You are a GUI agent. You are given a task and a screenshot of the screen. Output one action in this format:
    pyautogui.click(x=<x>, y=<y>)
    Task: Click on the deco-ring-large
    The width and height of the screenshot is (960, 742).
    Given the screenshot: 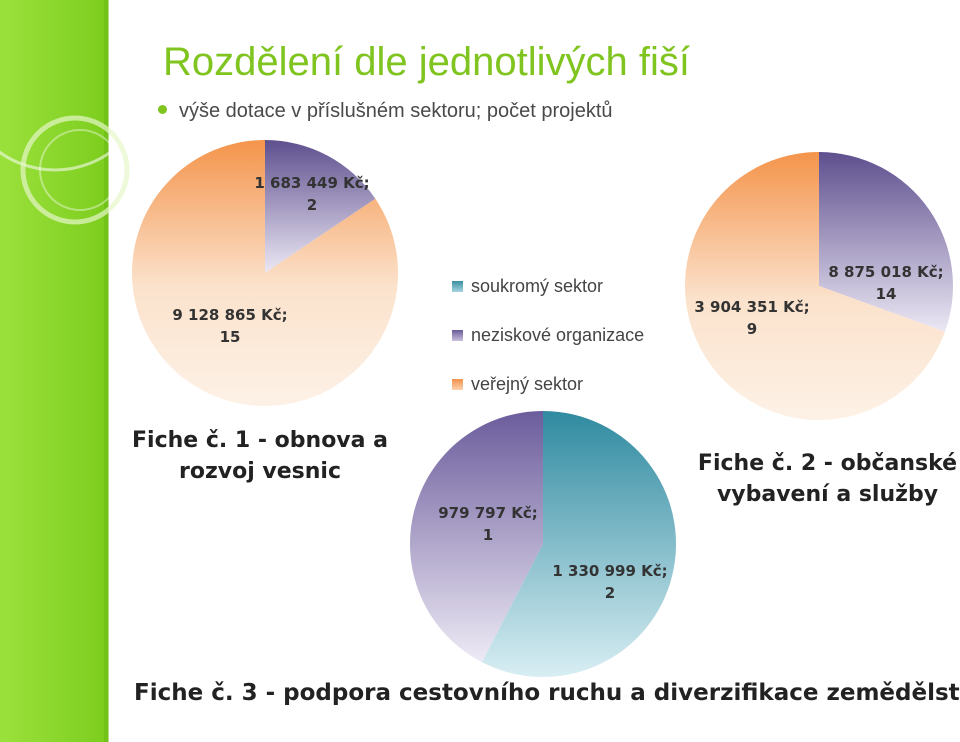 What is the action you would take?
    pyautogui.click(x=76, y=86)
    